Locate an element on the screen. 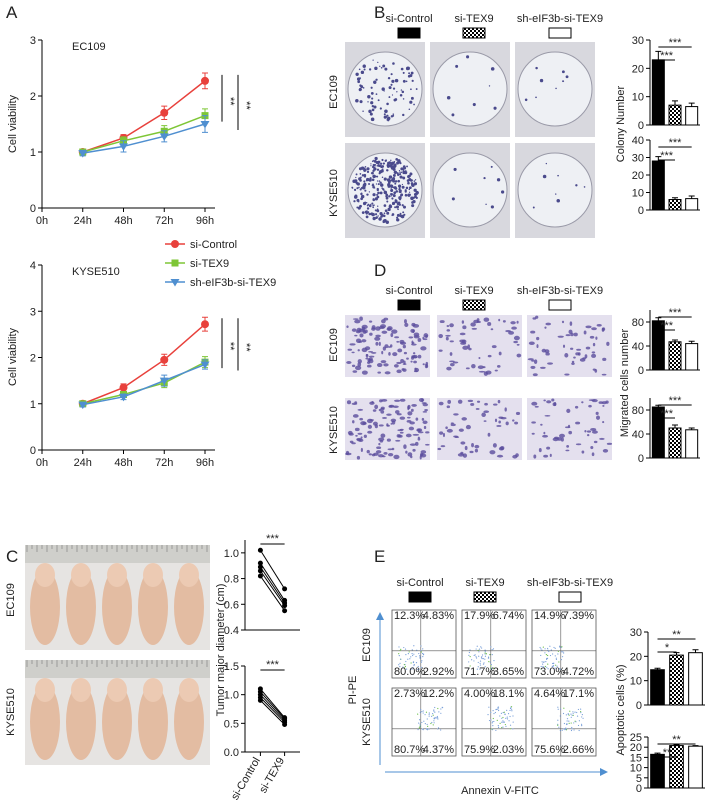 The width and height of the screenshot is (709, 800). group-swatch is located at coordinates (570, 597).